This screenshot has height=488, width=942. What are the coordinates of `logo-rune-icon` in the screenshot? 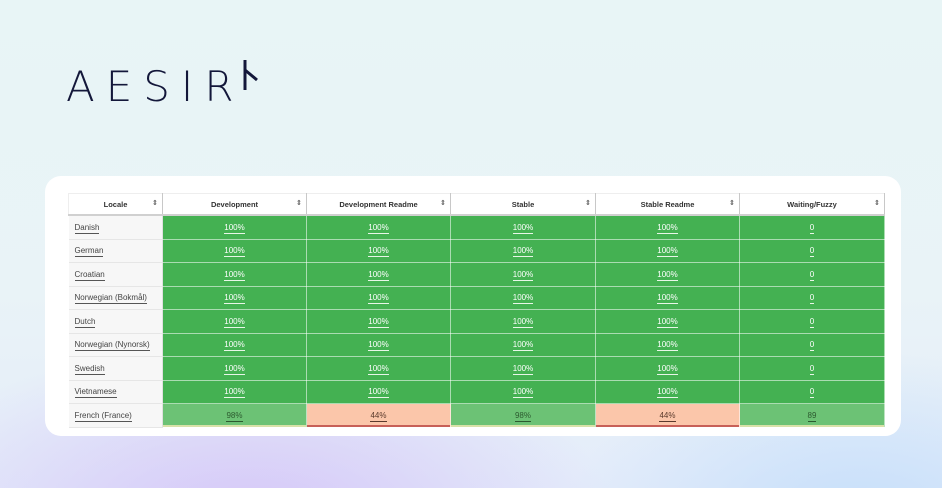 It's located at (248, 83).